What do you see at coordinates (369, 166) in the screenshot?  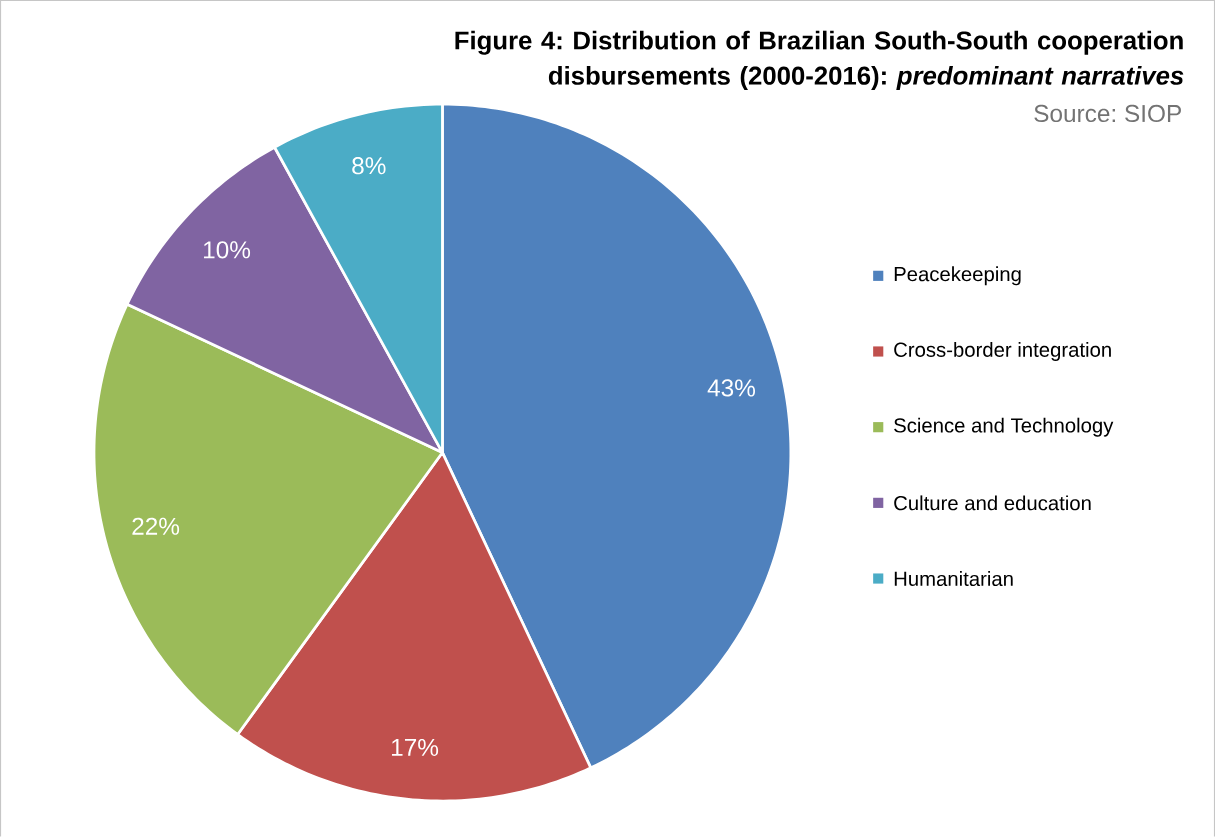 I see `data-label: 8%` at bounding box center [369, 166].